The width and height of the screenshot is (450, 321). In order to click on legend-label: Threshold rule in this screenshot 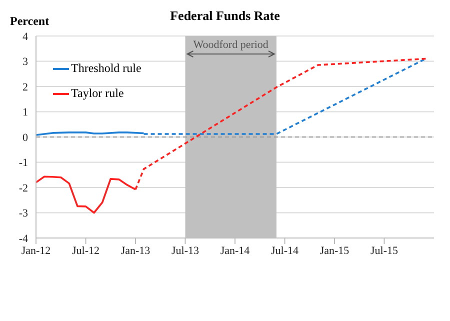, I will do `click(106, 68)`.